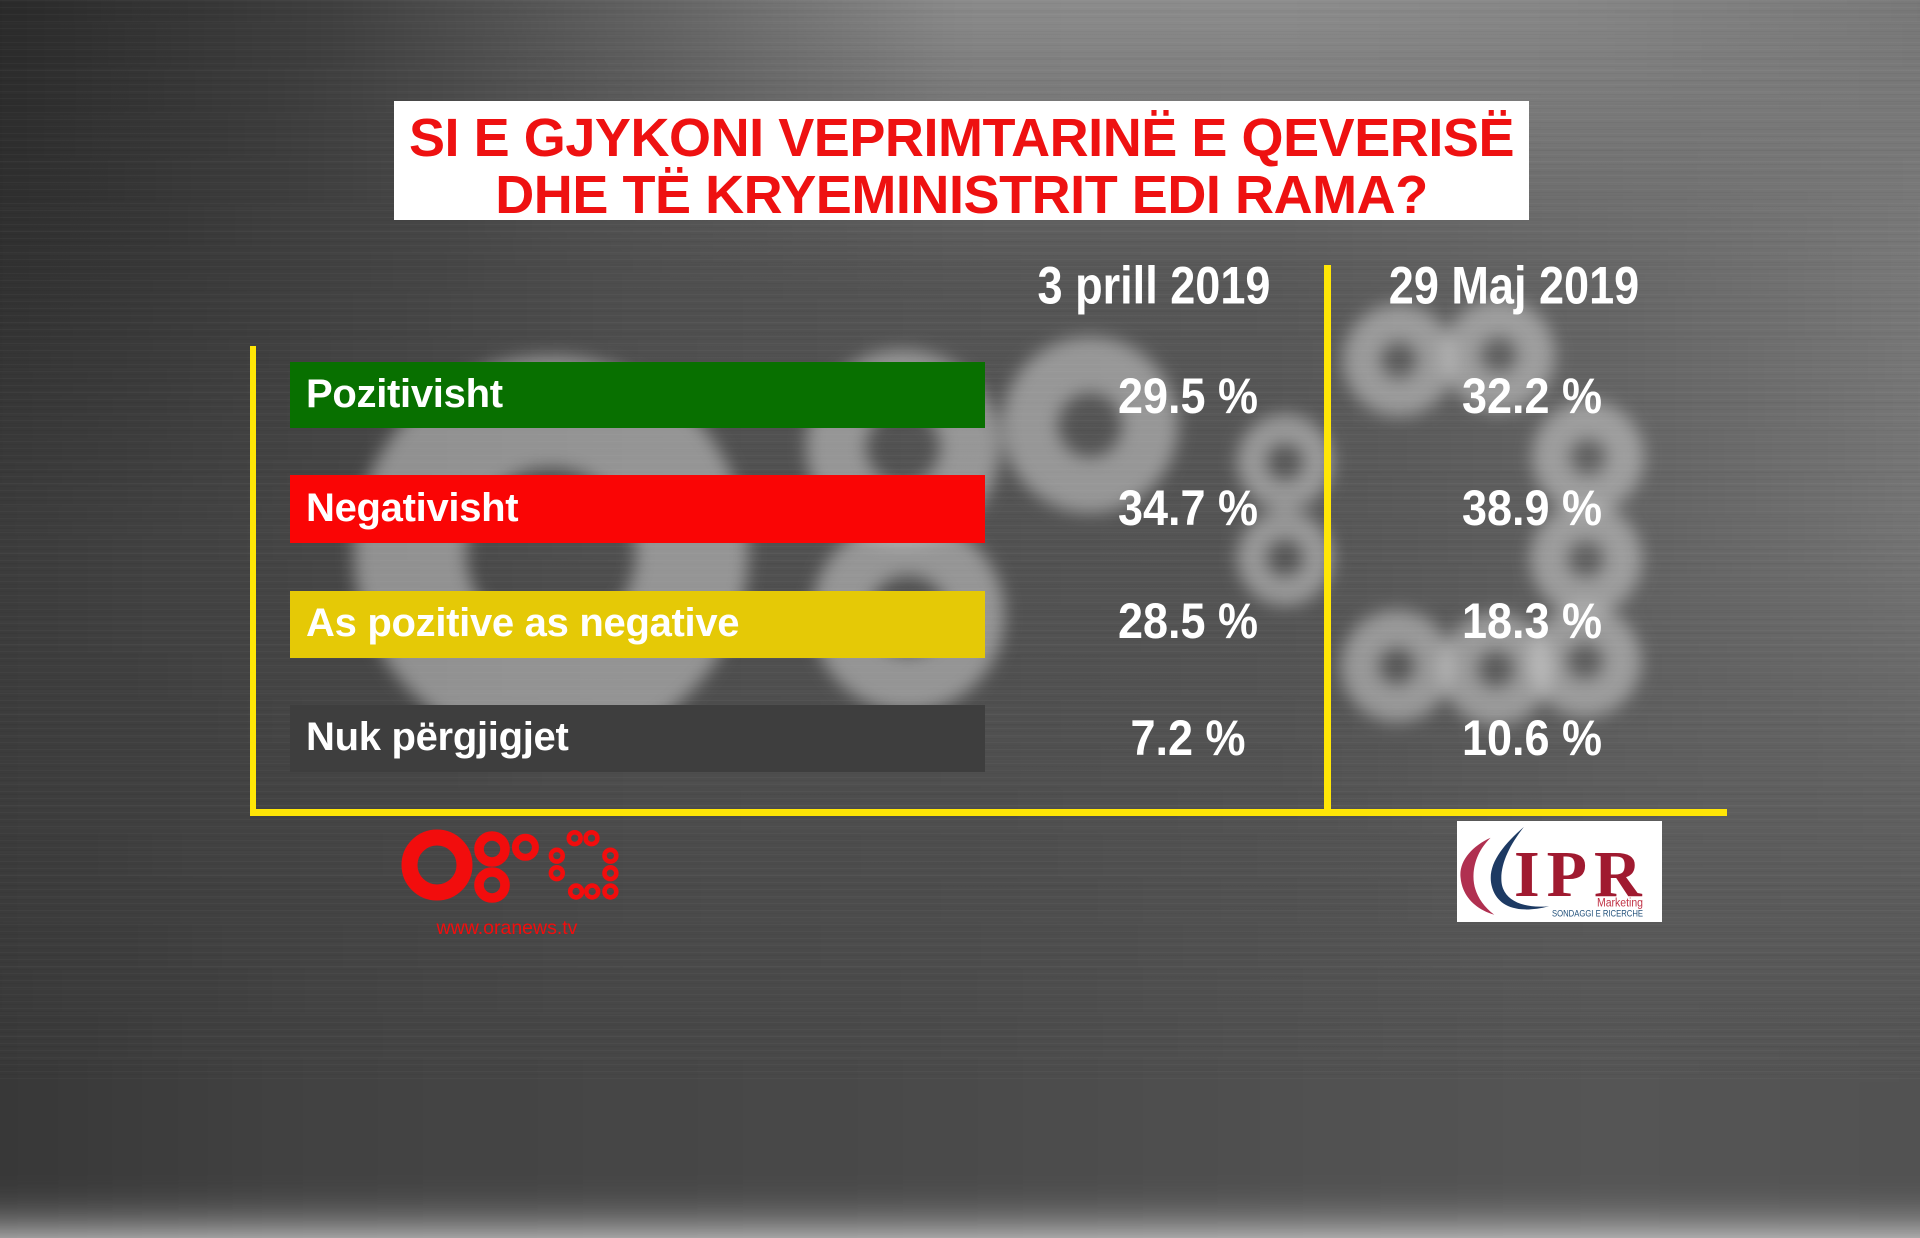 Image resolution: width=1920 pixels, height=1238 pixels. I want to click on svg-text: SONDAGGI E RICERCHE, so click(1597, 914).